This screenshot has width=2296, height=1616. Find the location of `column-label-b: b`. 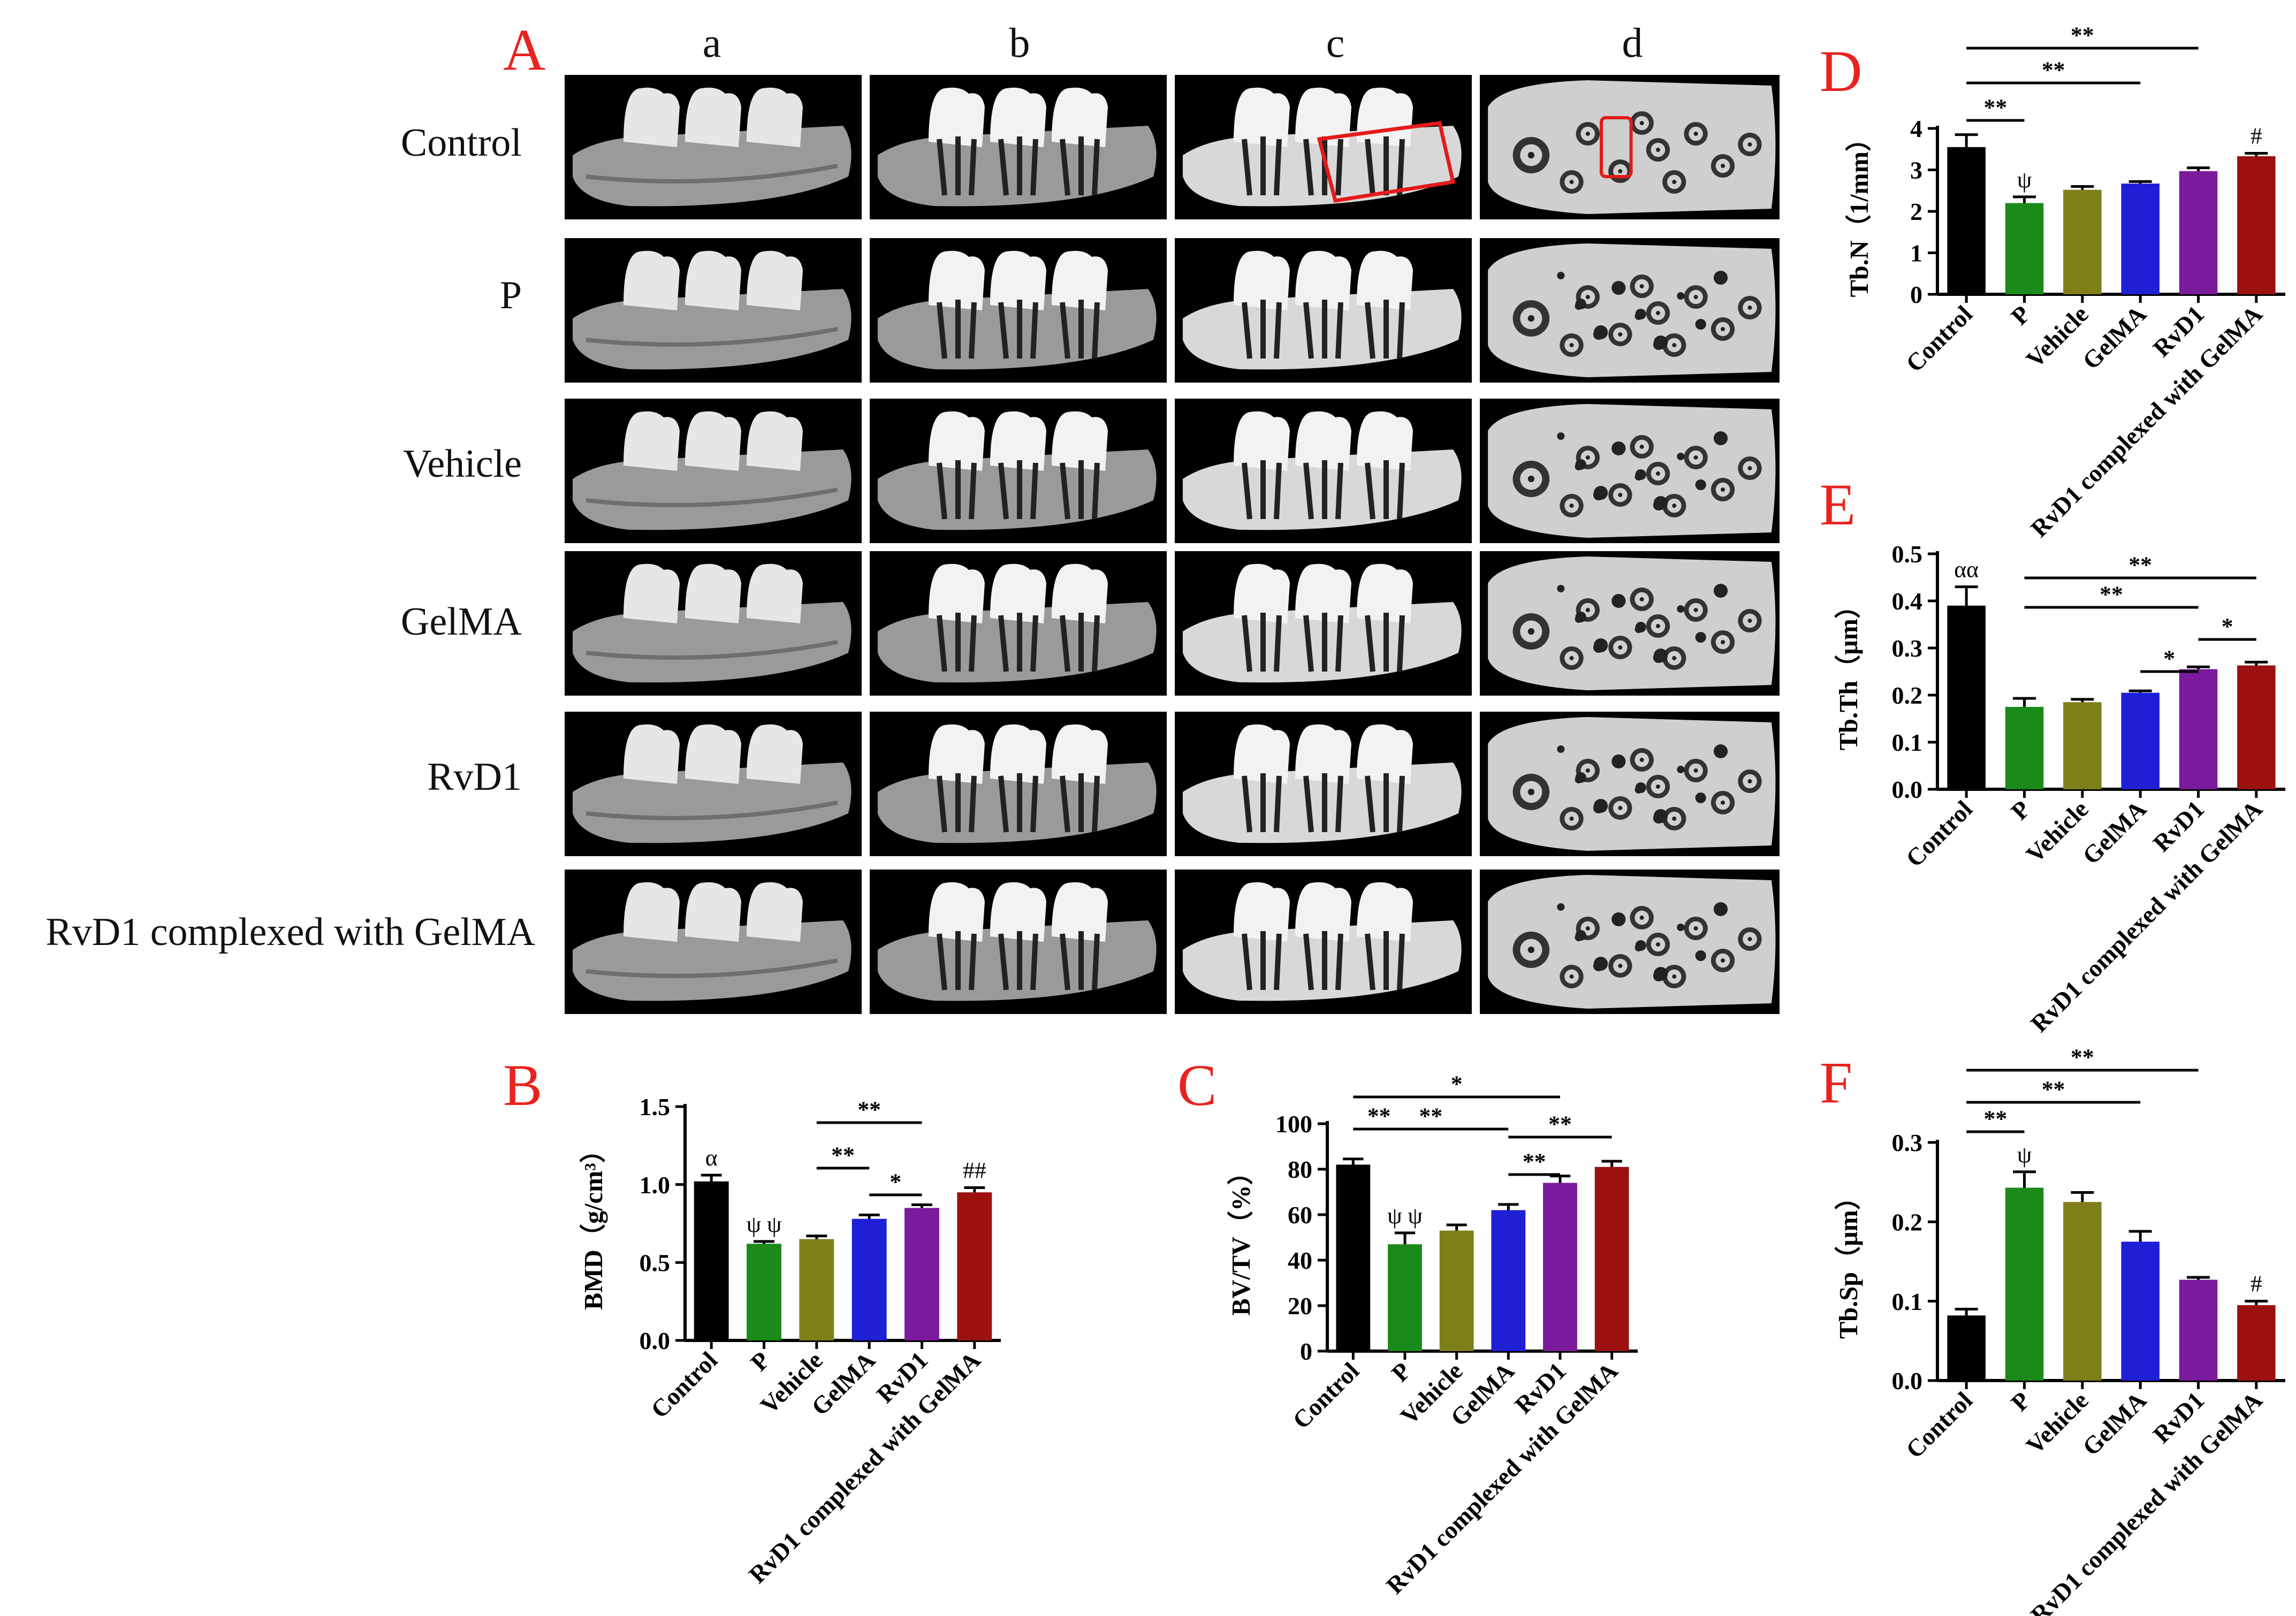

column-label-b: b is located at coordinates (1019, 42).